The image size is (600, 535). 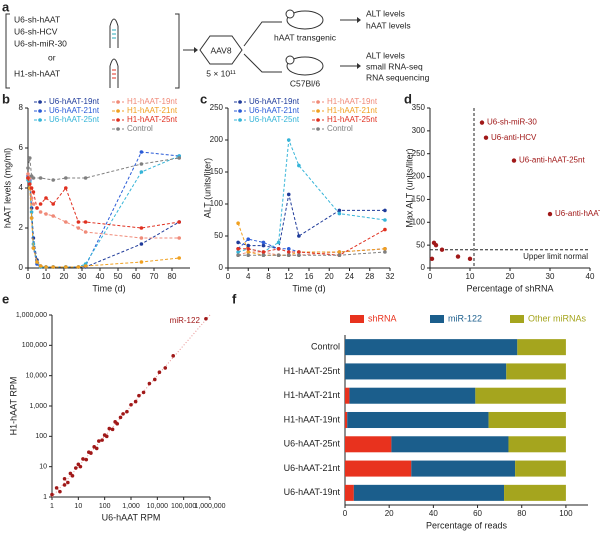 What do you see at coordinates (185, 320) in the screenshot?
I see `point-label: miR-122` at bounding box center [185, 320].